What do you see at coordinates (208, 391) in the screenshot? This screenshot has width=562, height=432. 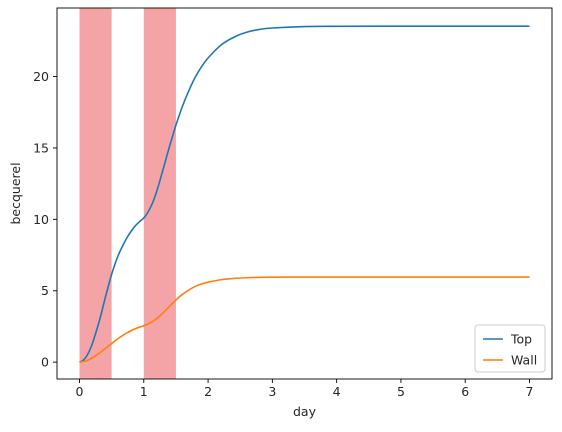 I see `x-tick-label: 2` at bounding box center [208, 391].